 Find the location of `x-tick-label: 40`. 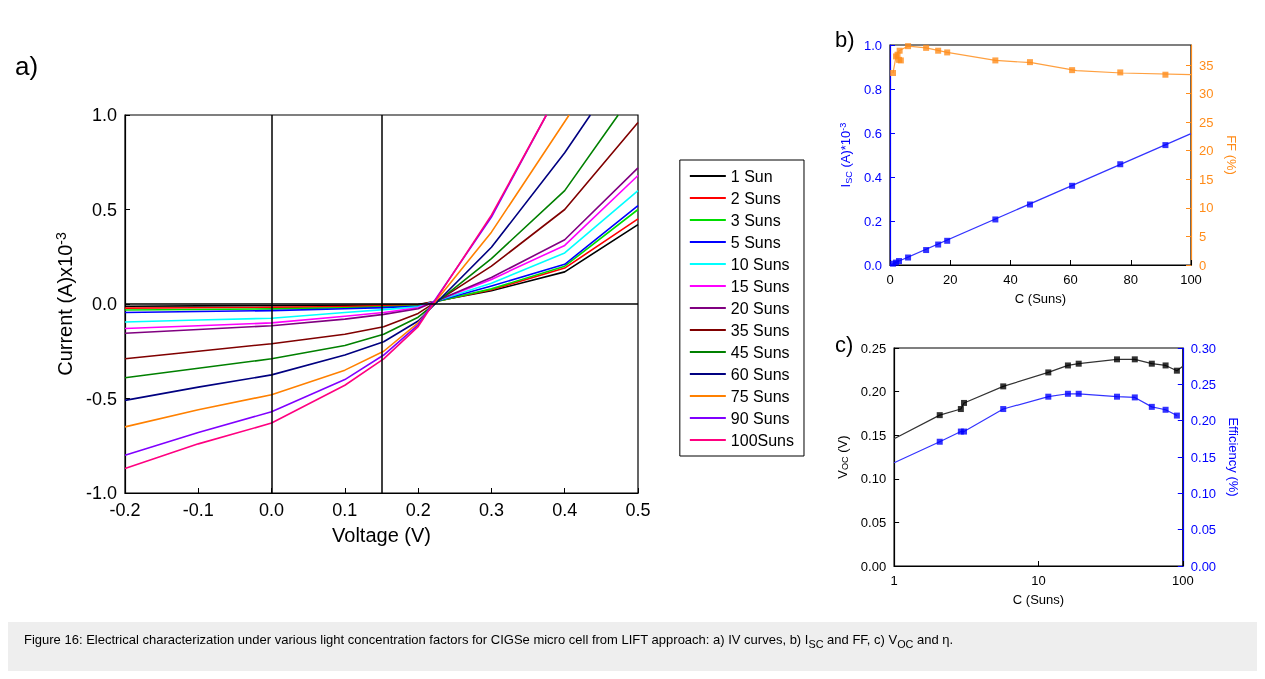

x-tick-label: 40 is located at coordinates (1010, 279).